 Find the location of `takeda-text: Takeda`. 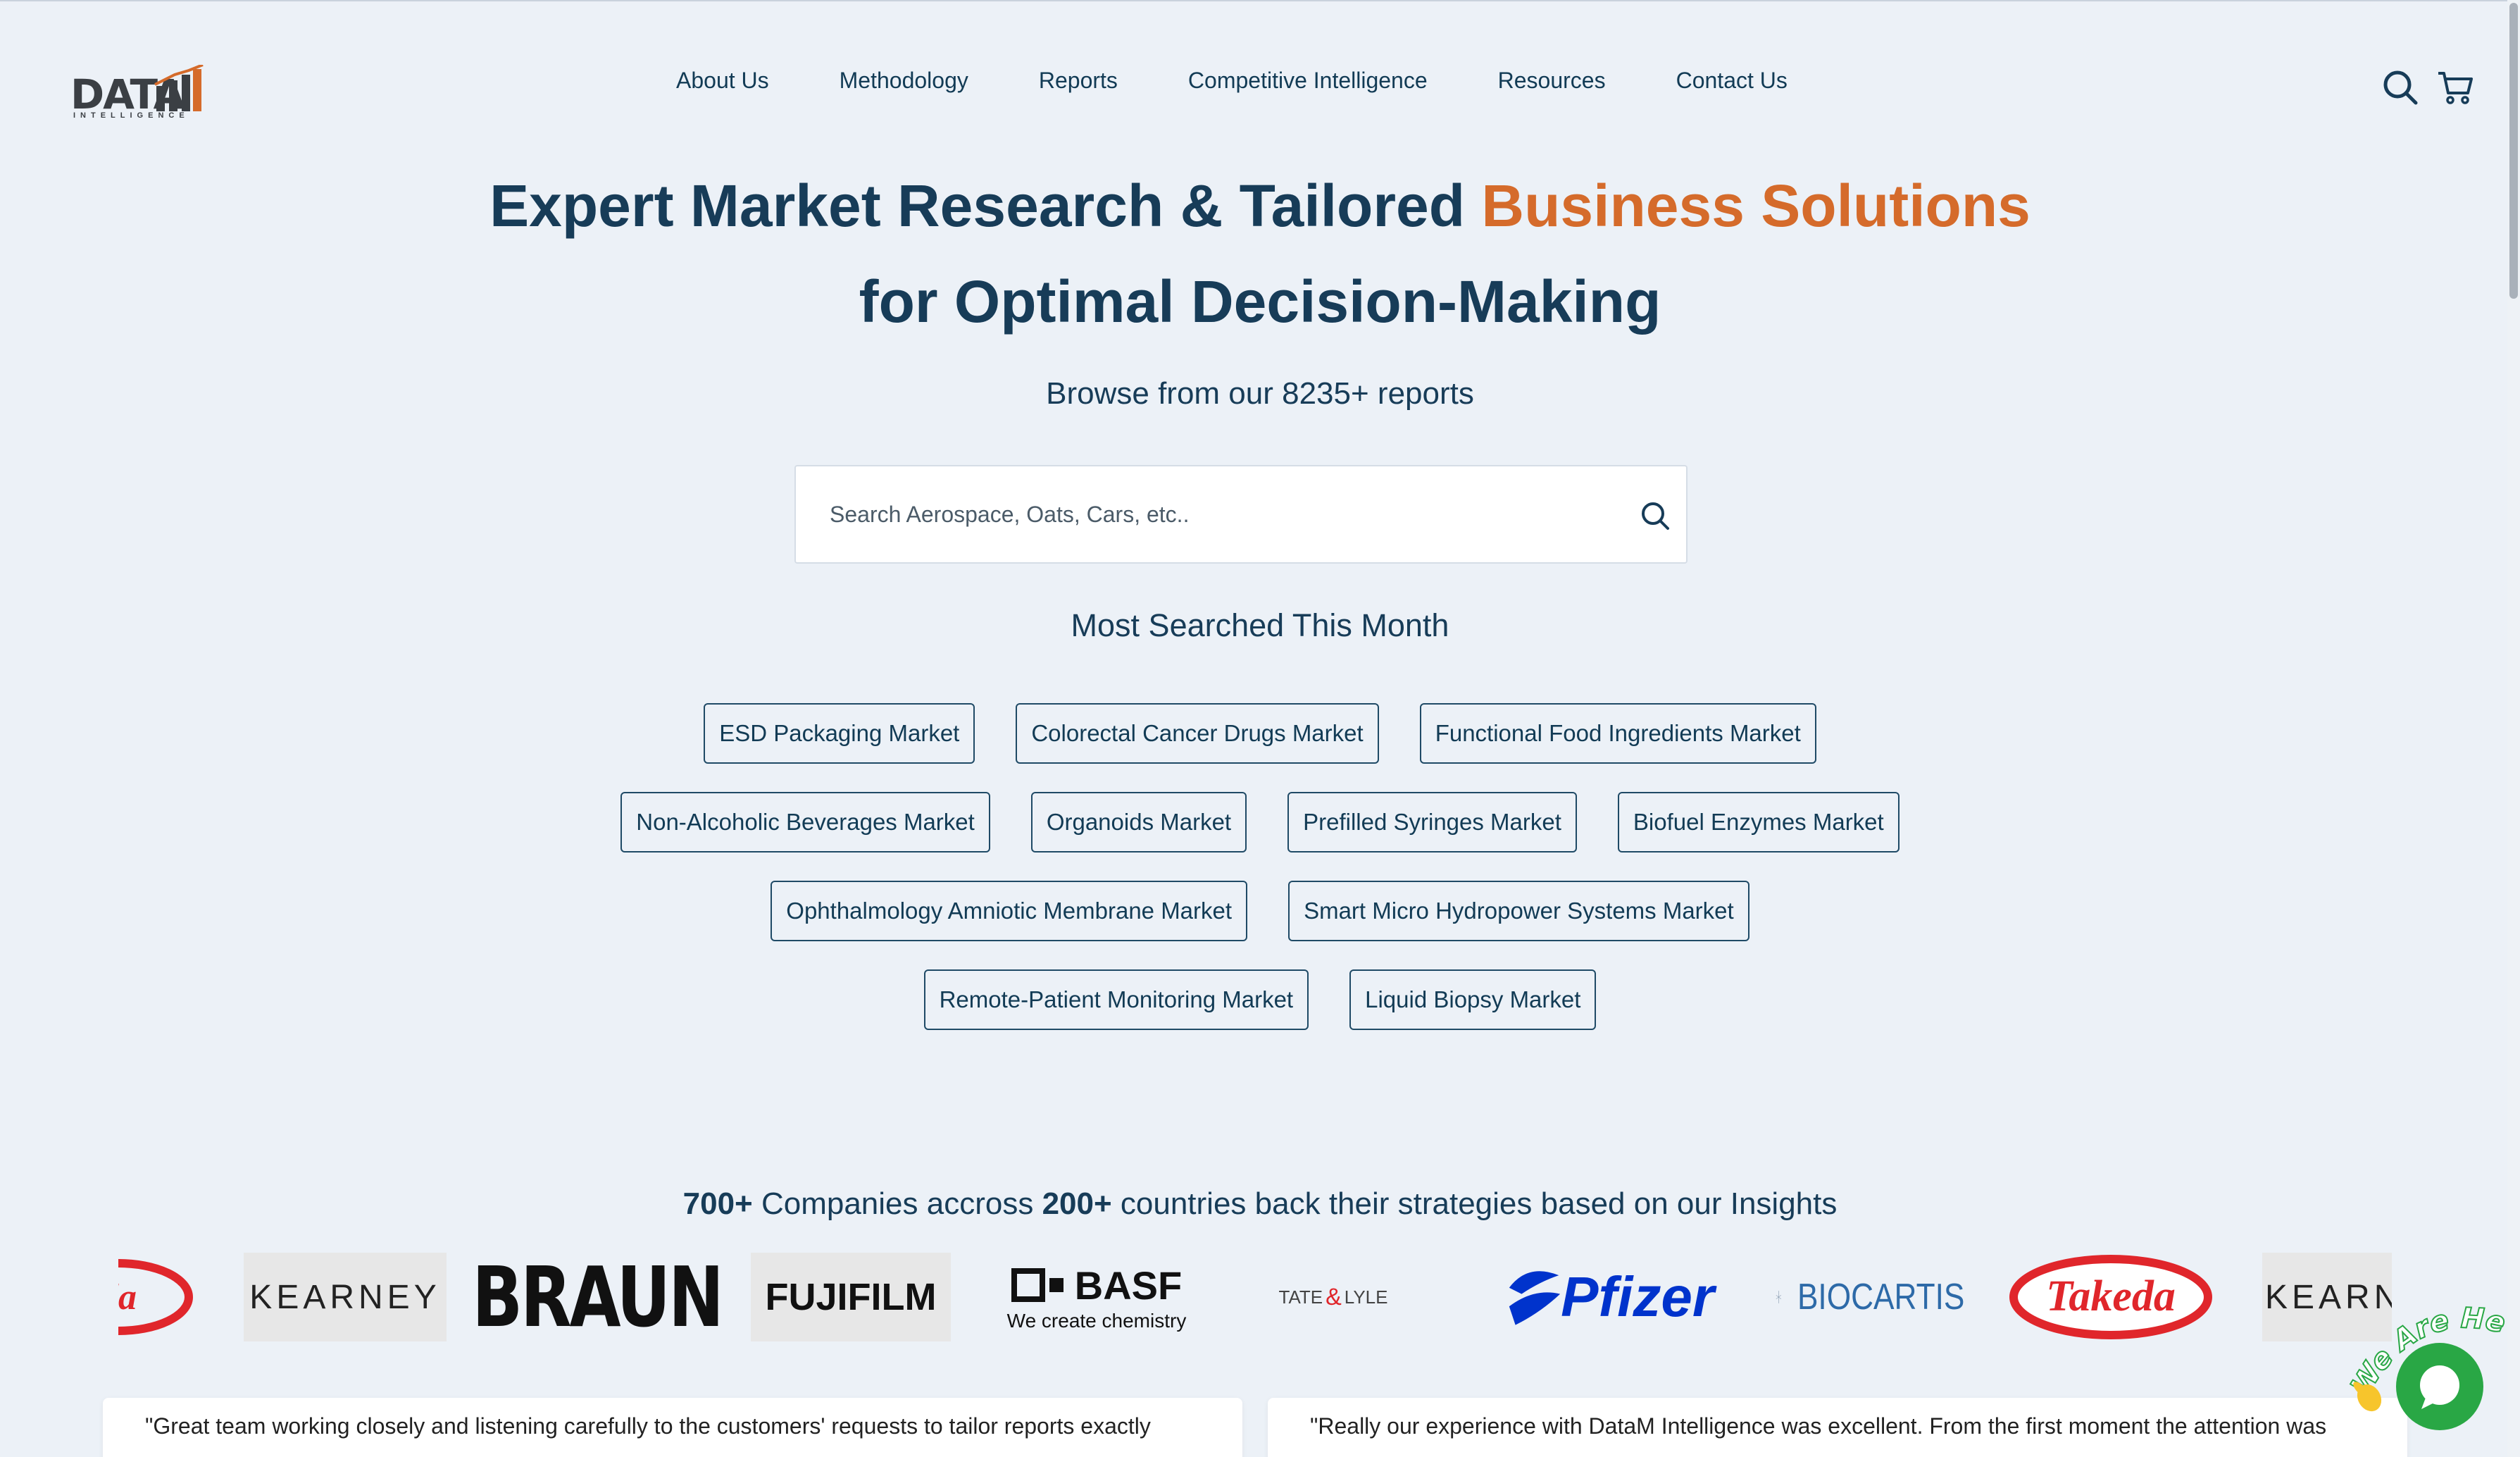

takeda-text: Takeda is located at coordinates (2111, 1296).